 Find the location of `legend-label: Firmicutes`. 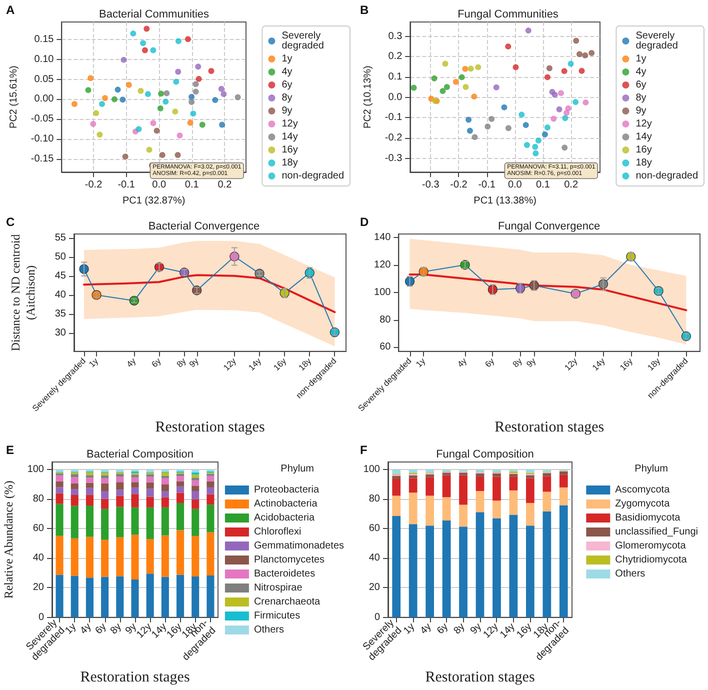

legend-label: Firmicutes is located at coordinates (277, 616).